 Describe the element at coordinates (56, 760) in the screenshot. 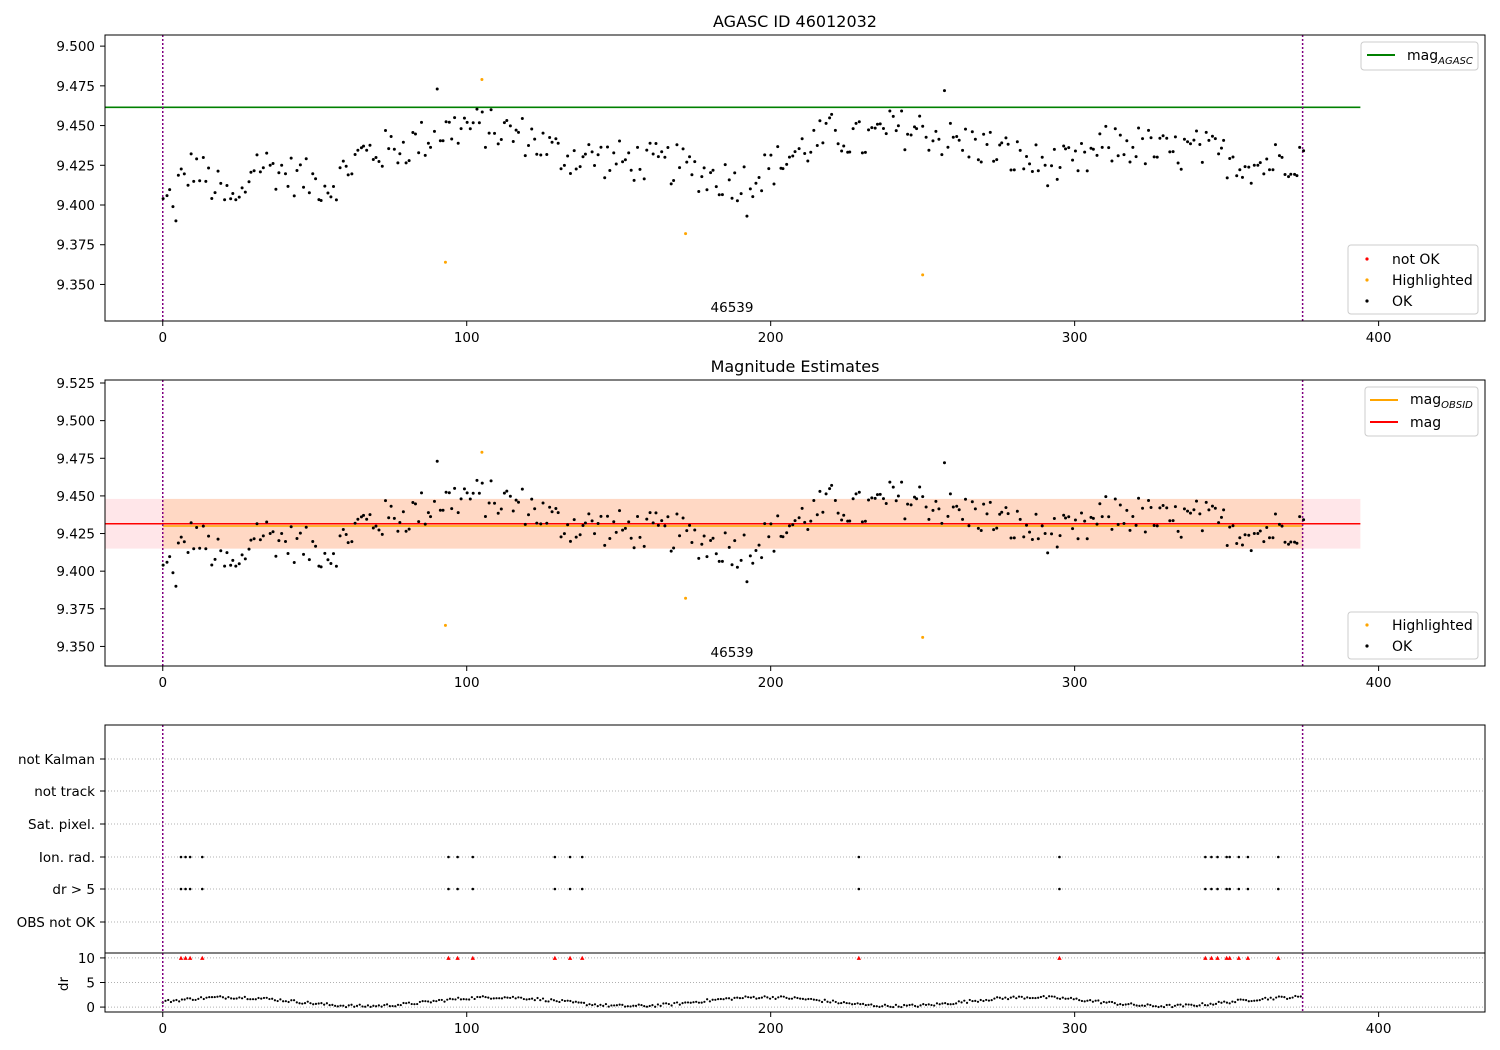

I see `flag-row-label: not Kalman` at that location.